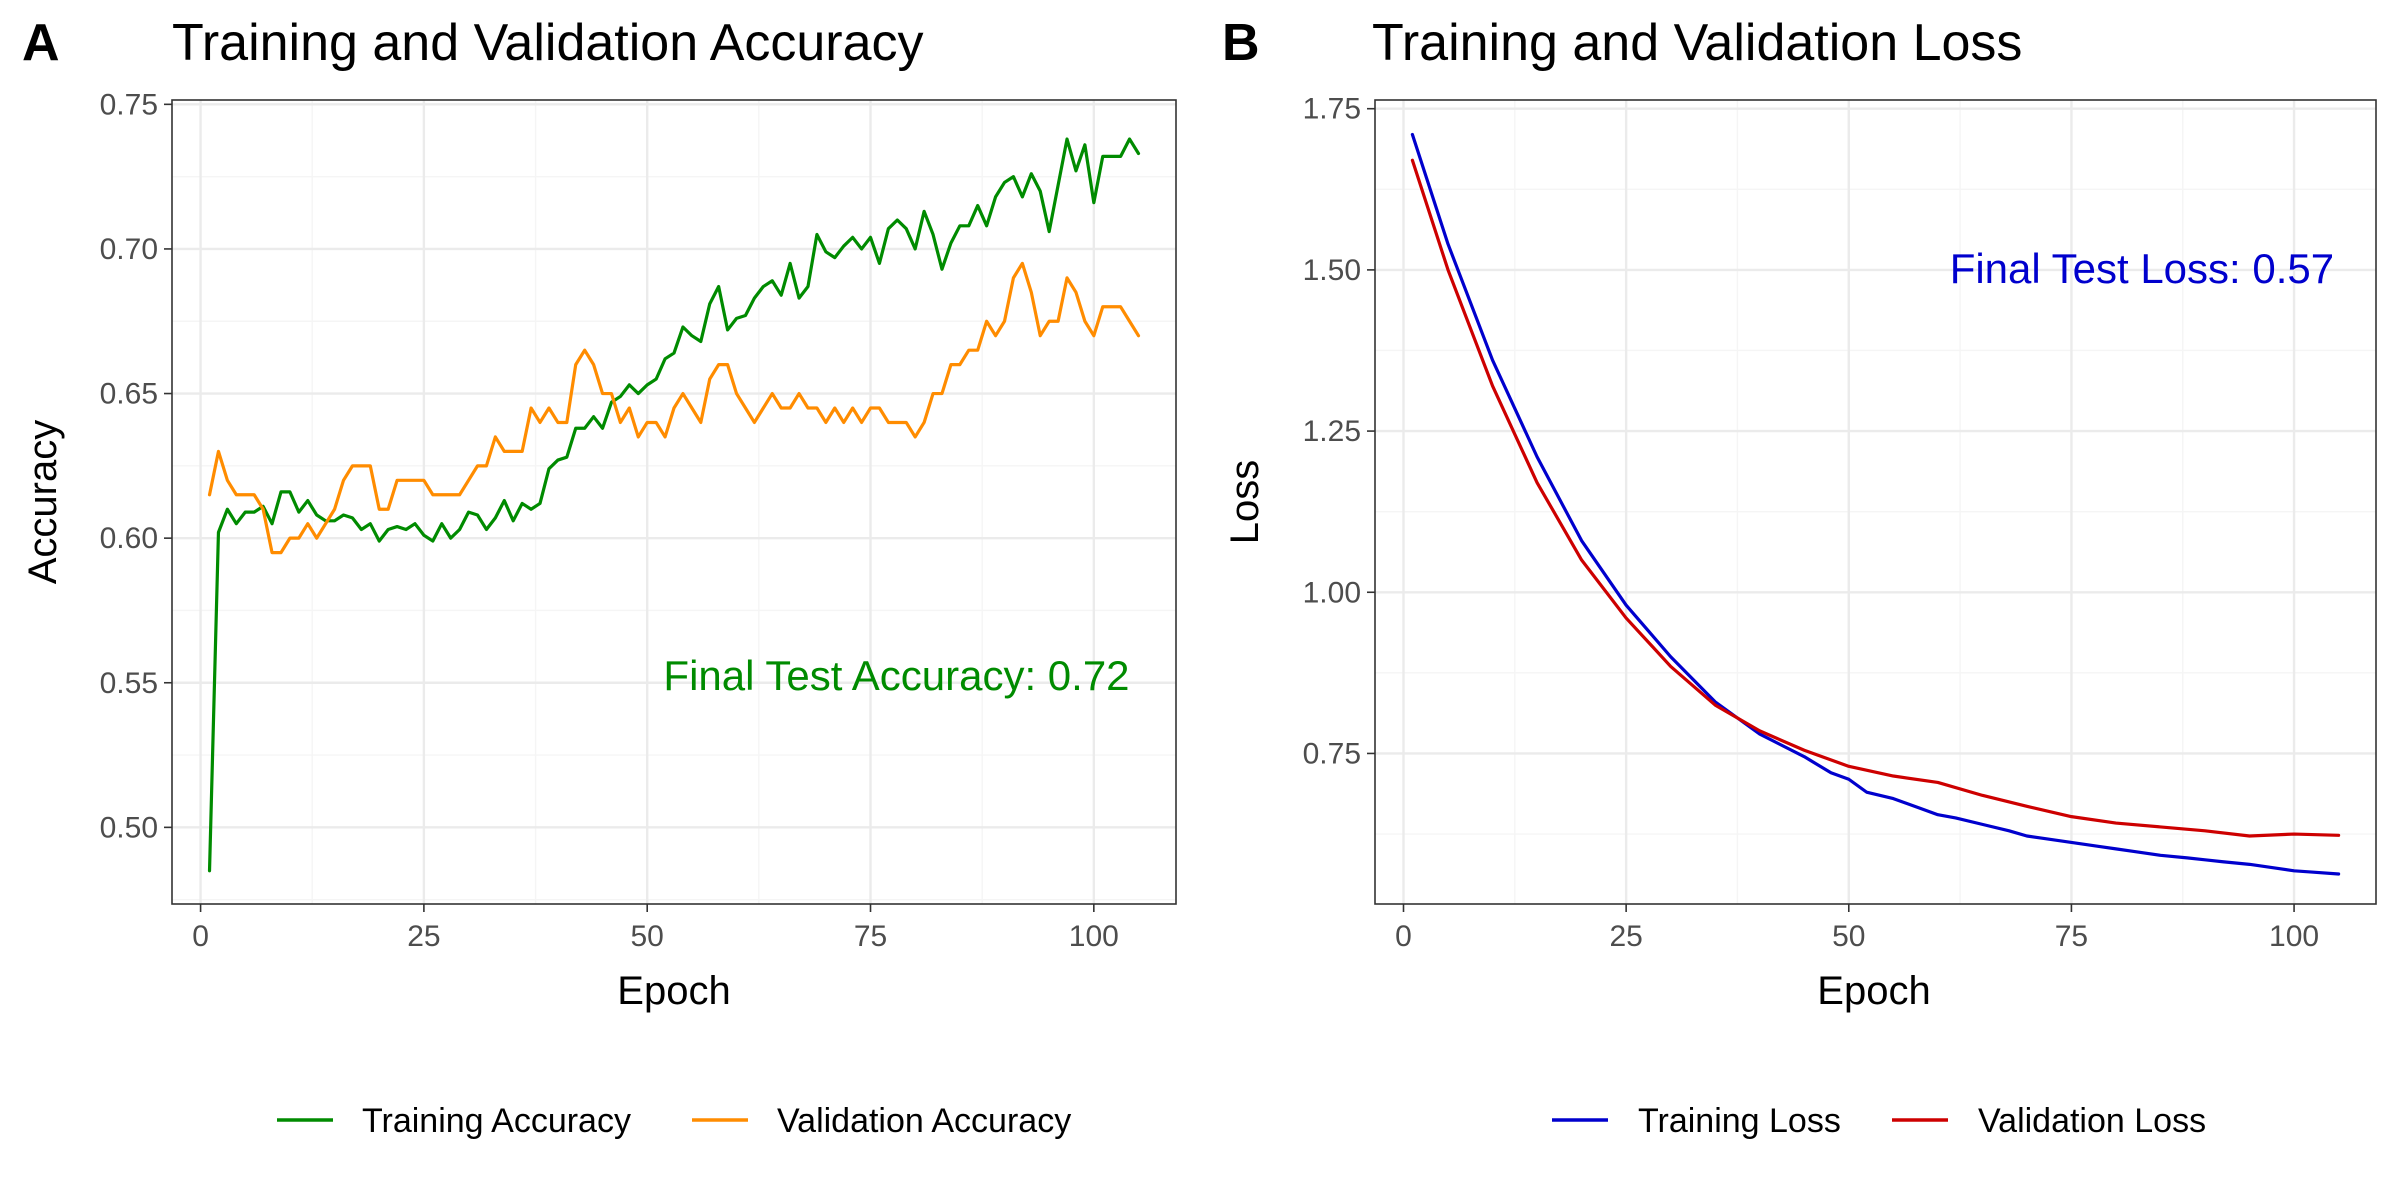  I want to click on accuracy-x-tick-label: 75, so click(870, 936).